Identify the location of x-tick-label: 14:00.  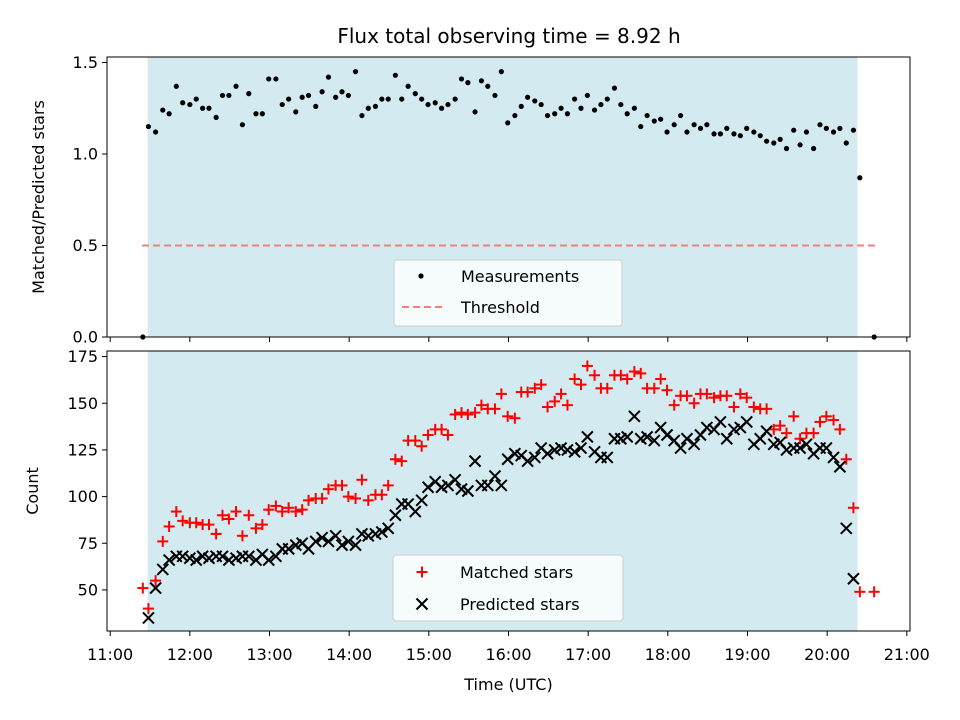
(349, 654).